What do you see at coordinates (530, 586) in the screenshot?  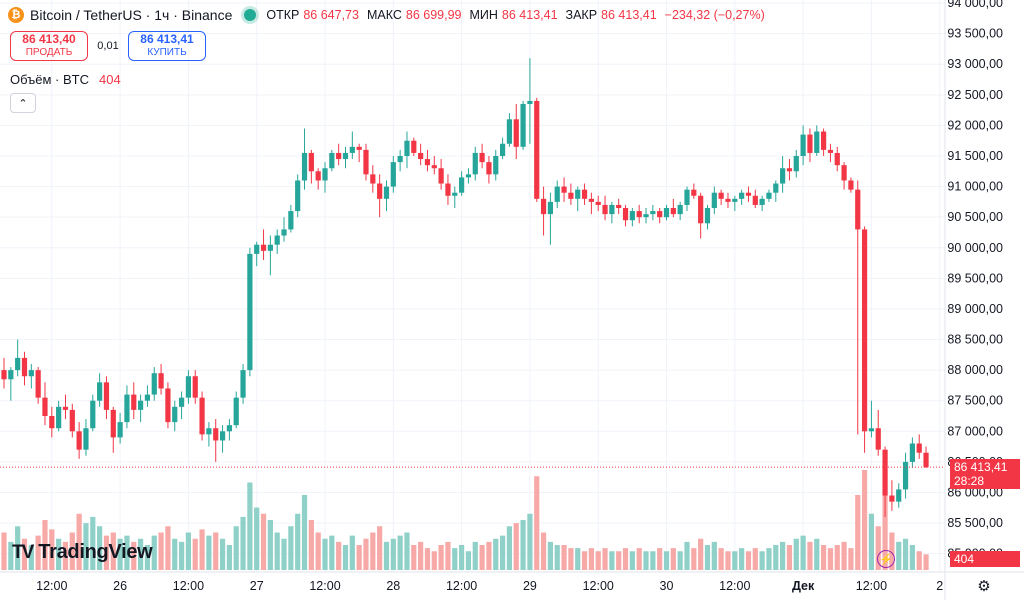 I see `time-tick-label: 29` at bounding box center [530, 586].